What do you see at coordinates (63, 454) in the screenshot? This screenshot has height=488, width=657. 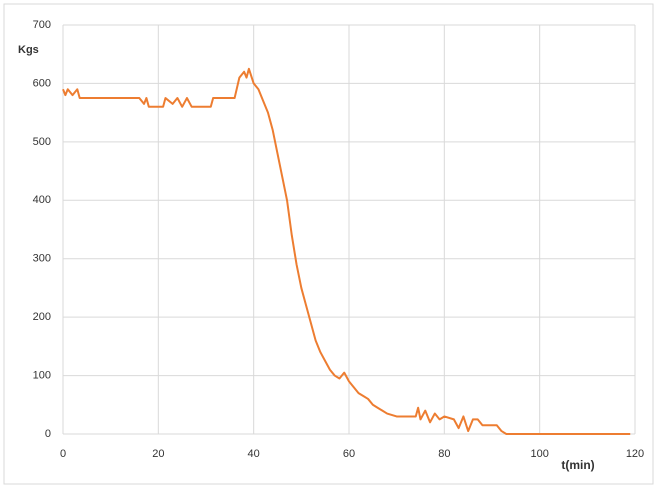 I see `x-tick-label: 0` at bounding box center [63, 454].